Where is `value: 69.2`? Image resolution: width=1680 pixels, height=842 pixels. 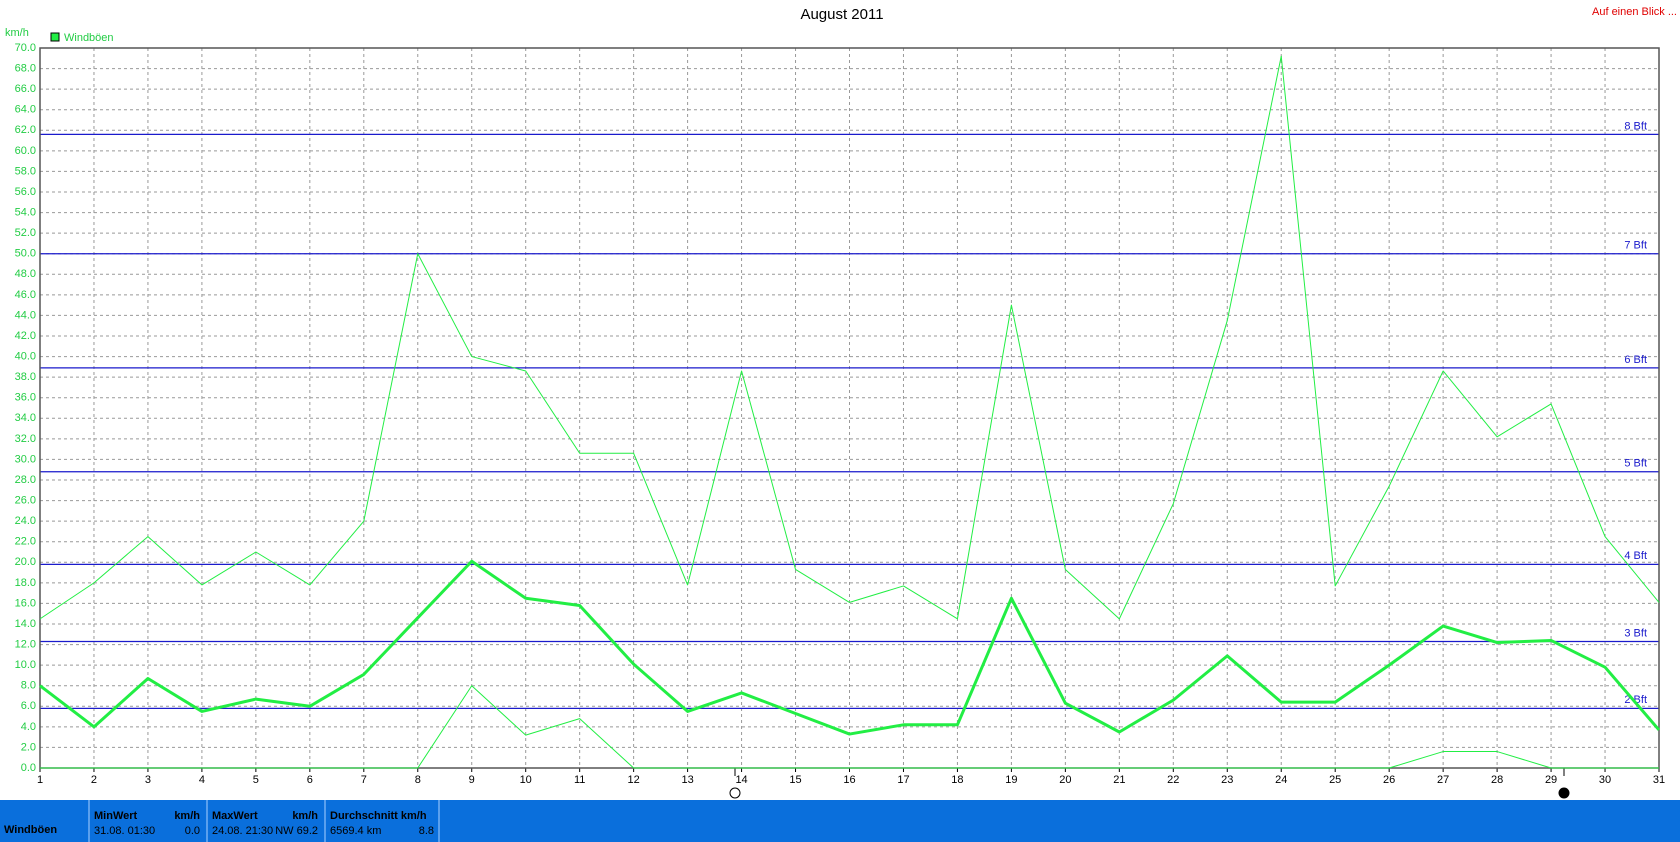 value: 69.2 is located at coordinates (307, 831).